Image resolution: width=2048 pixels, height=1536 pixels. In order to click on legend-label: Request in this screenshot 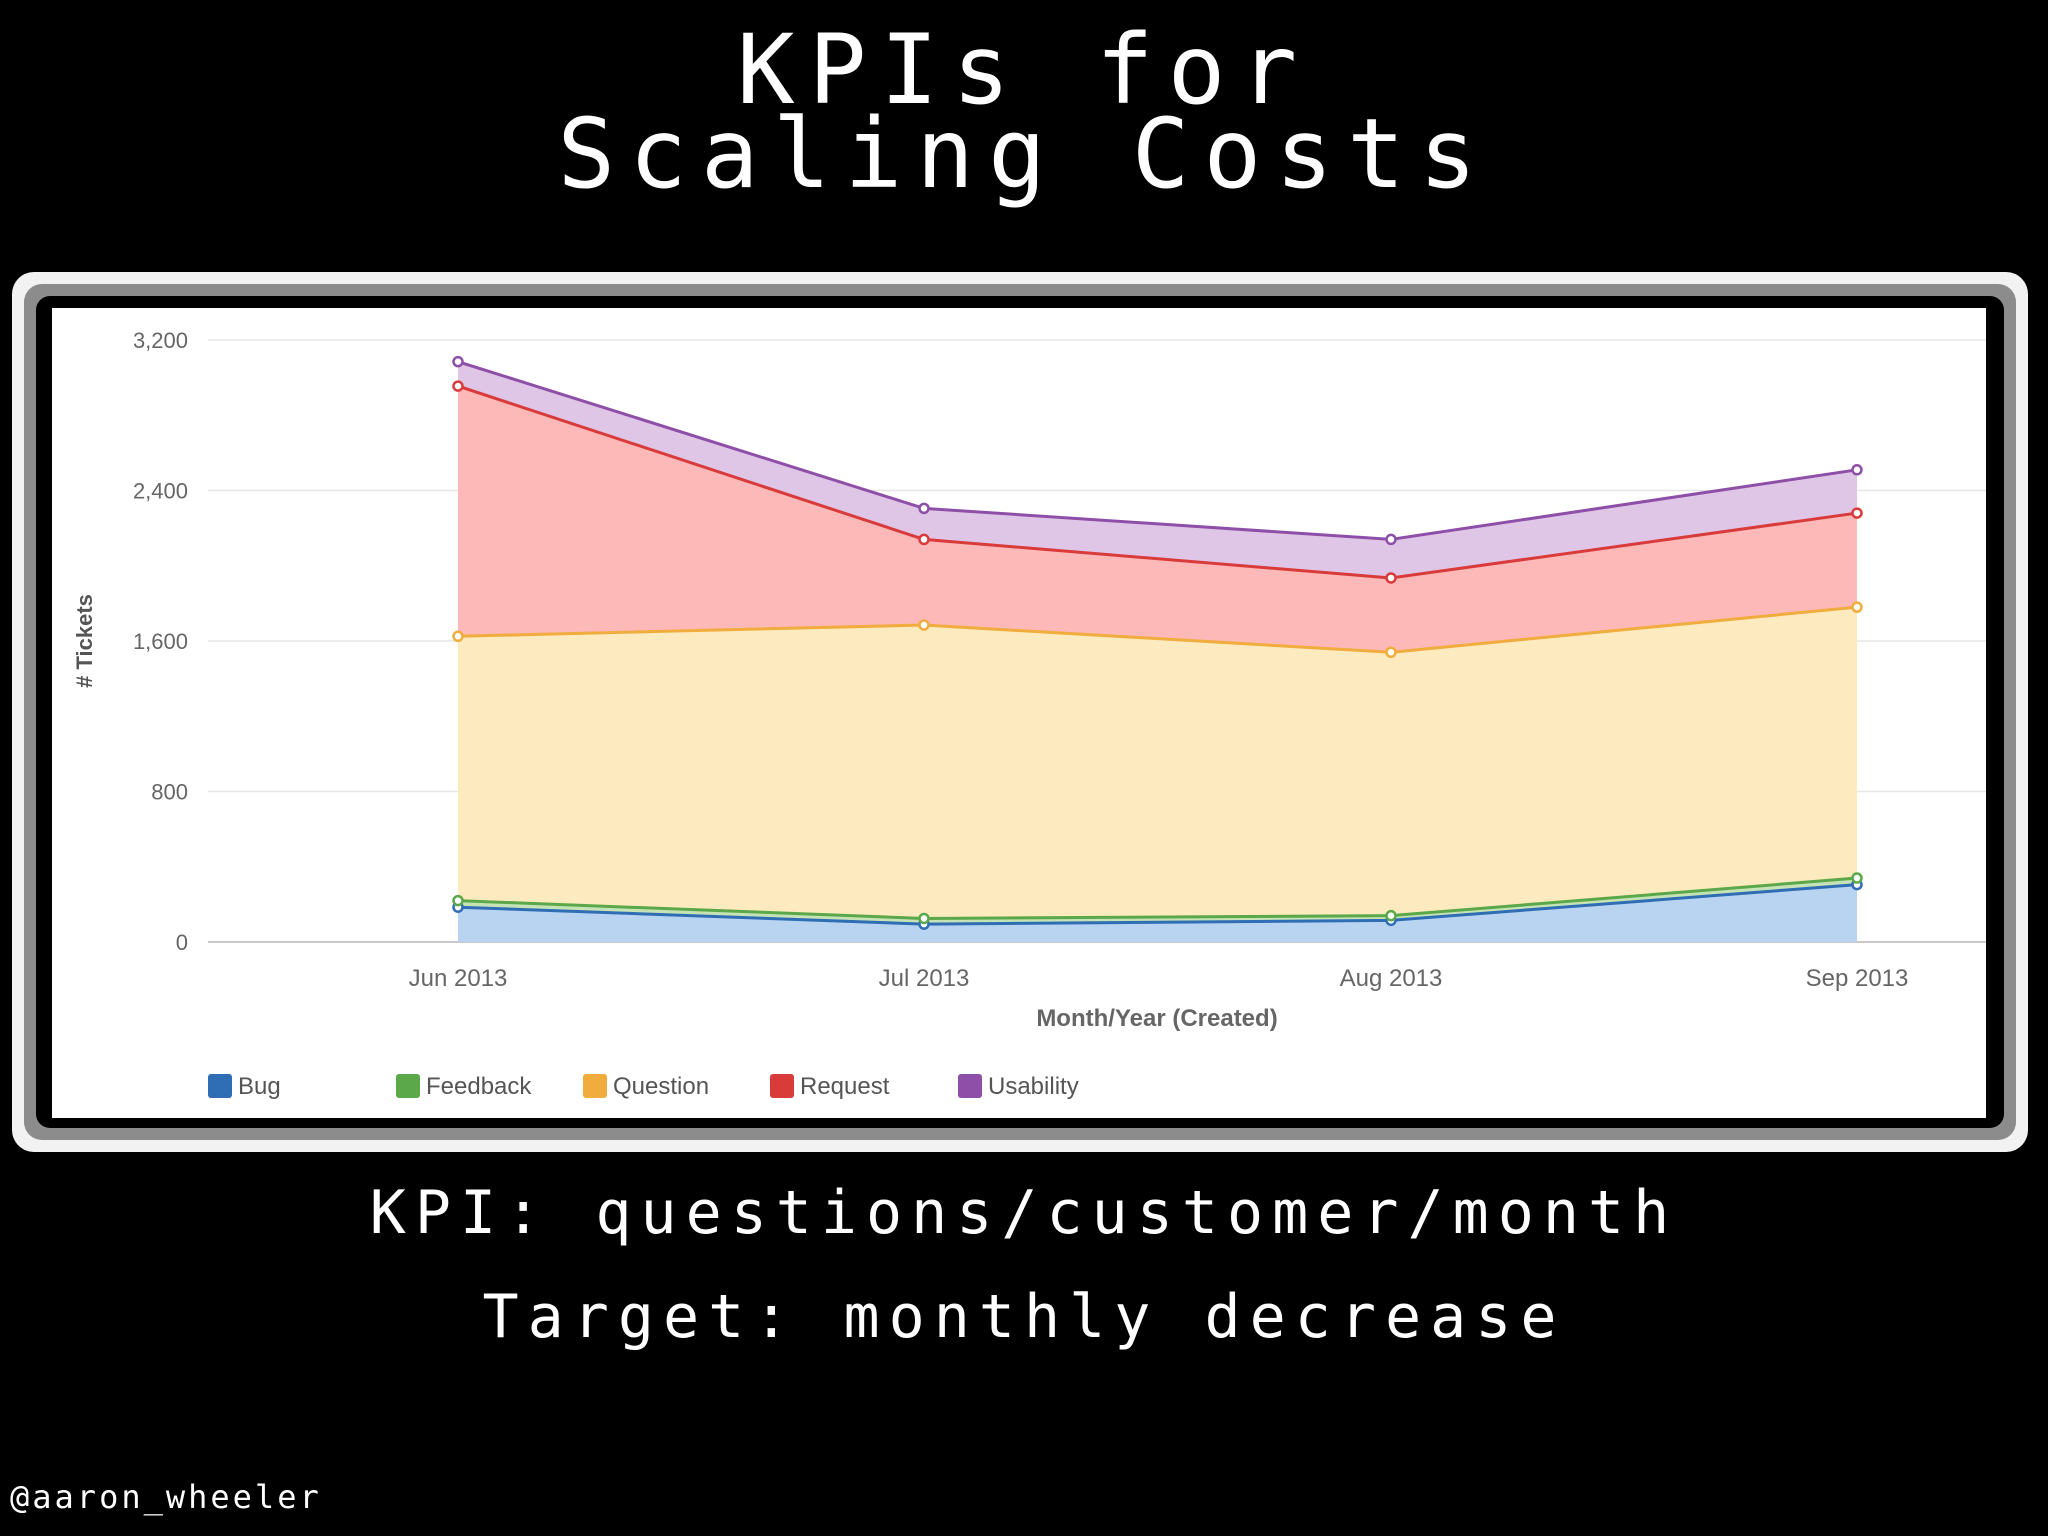, I will do `click(845, 1086)`.